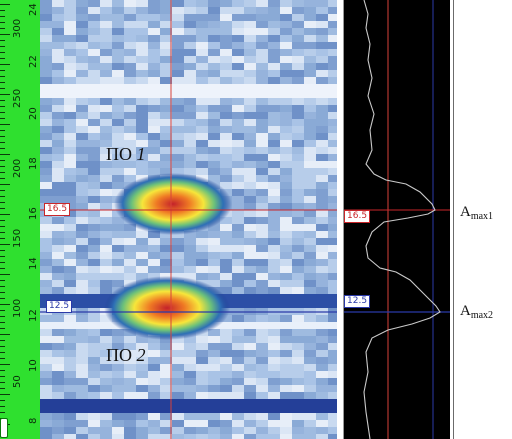 The width and height of the screenshot is (512, 439). What do you see at coordinates (357, 301) in the screenshot?
I see `profile-level2-label: 12.5` at bounding box center [357, 301].